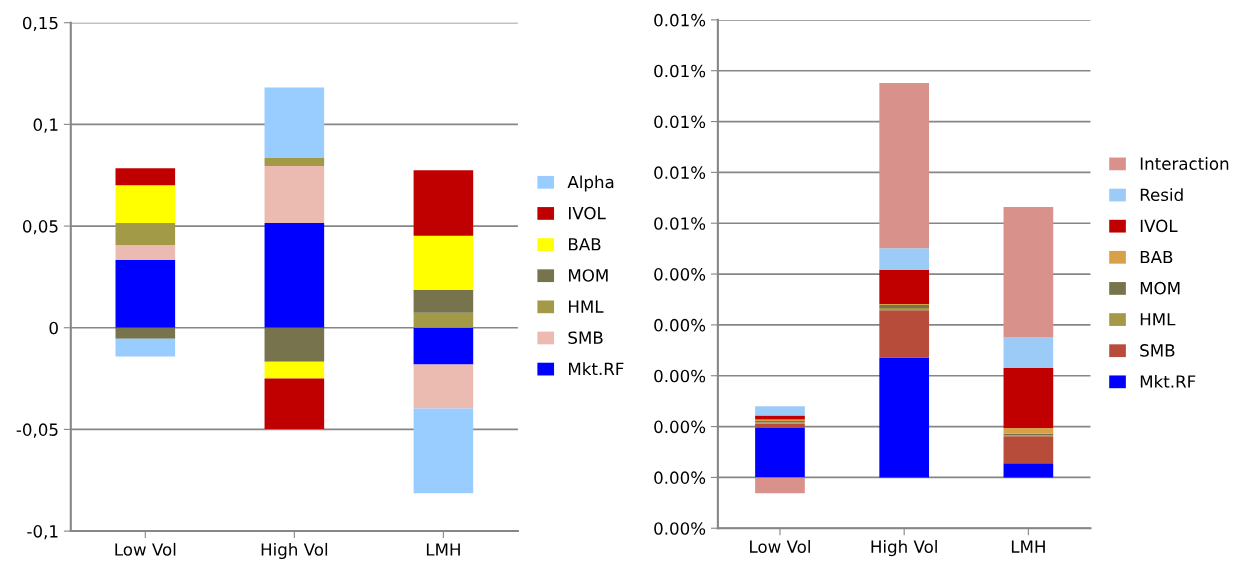 This screenshot has width=1242, height=568. Describe the element at coordinates (40, 23) in the screenshot. I see `y-tick-label: 0,15` at that location.